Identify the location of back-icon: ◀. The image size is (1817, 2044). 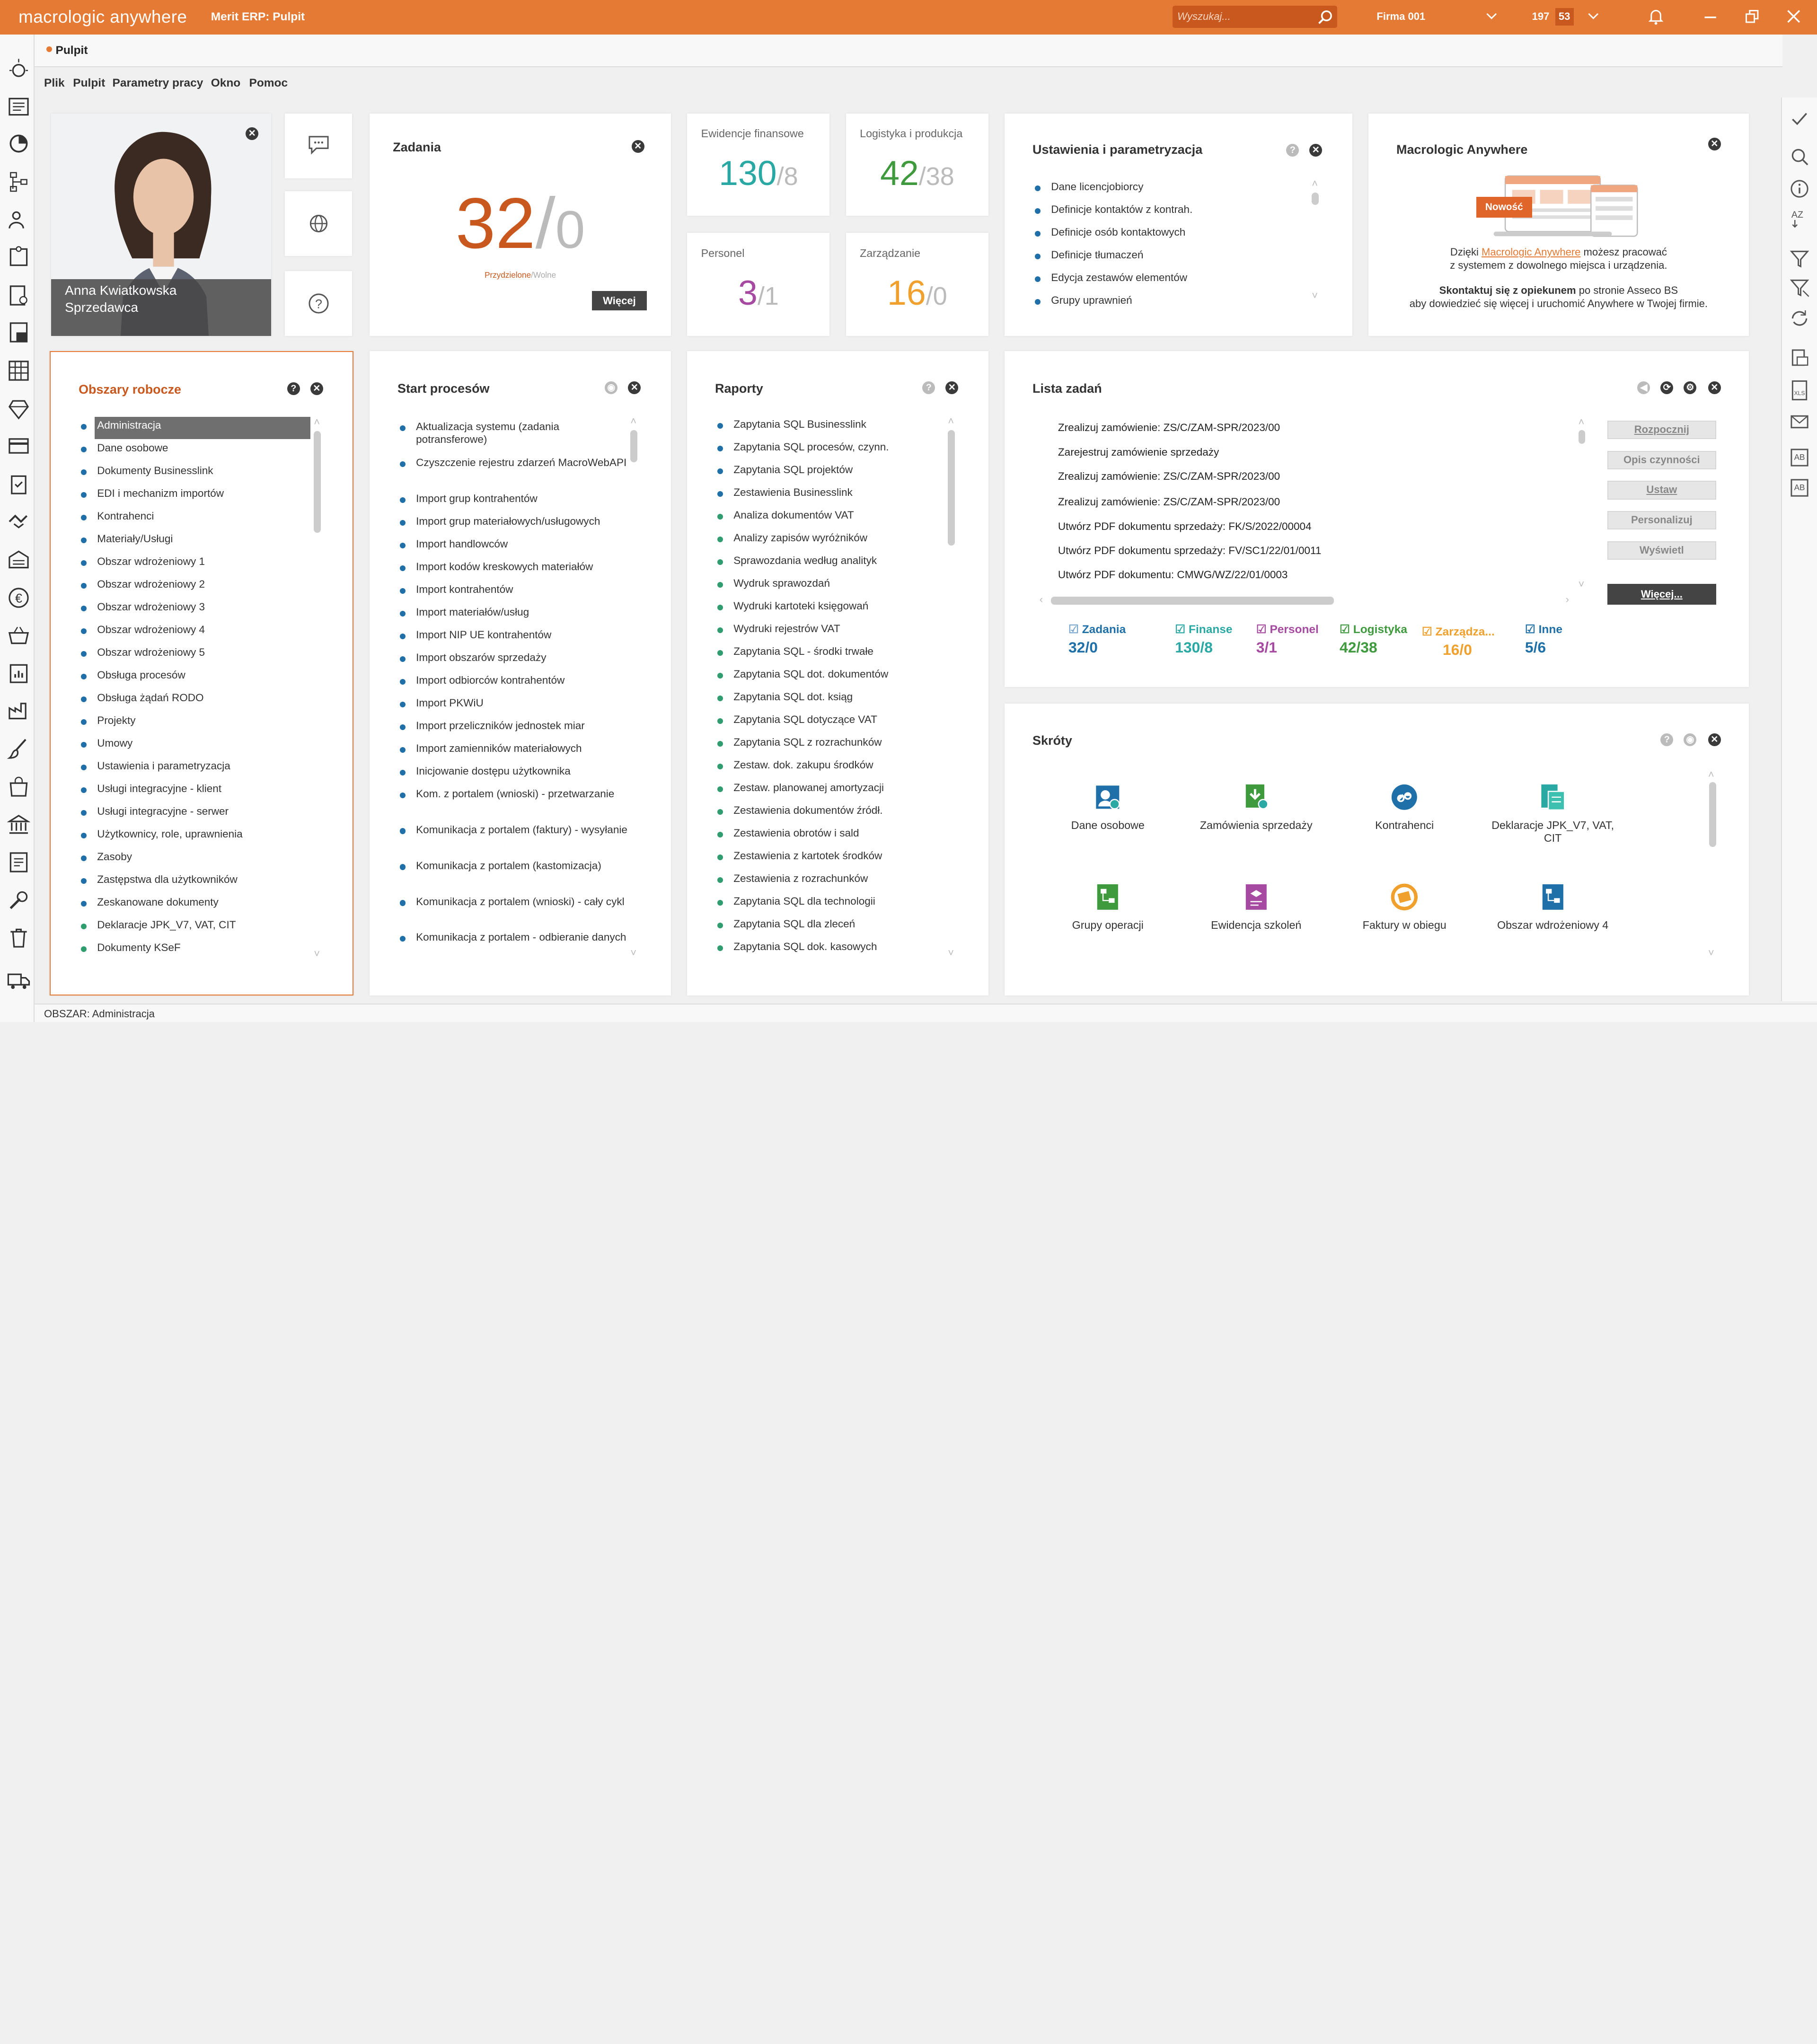
(1643, 387).